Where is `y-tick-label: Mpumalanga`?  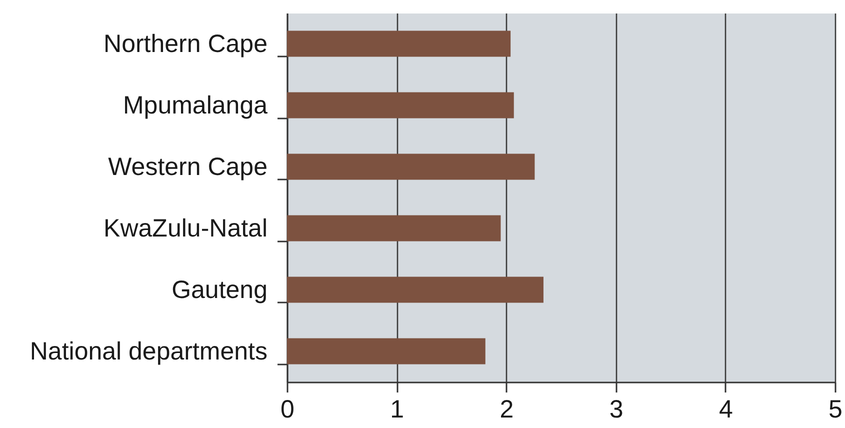 y-tick-label: Mpumalanga is located at coordinates (195, 105).